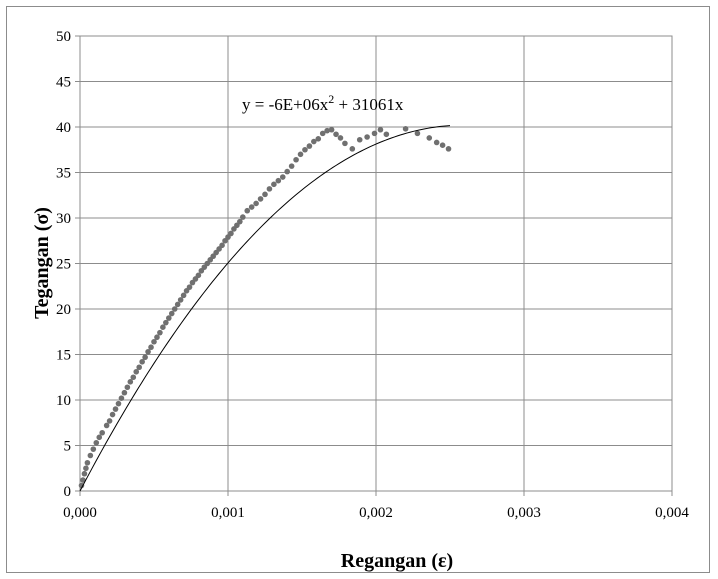 This screenshot has height=579, width=718. I want to click on y-tick-label: 35, so click(63, 174).